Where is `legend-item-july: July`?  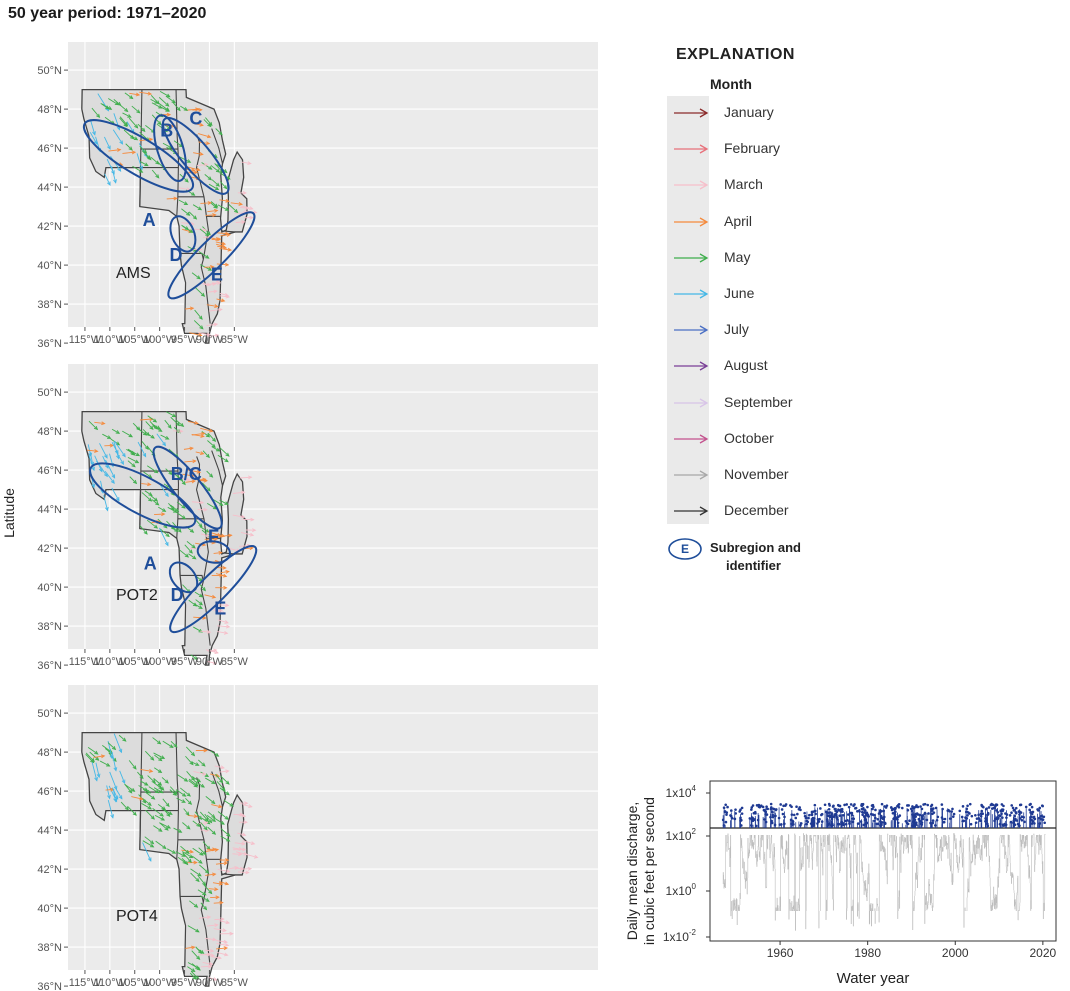 legend-item-july: July is located at coordinates (793, 330).